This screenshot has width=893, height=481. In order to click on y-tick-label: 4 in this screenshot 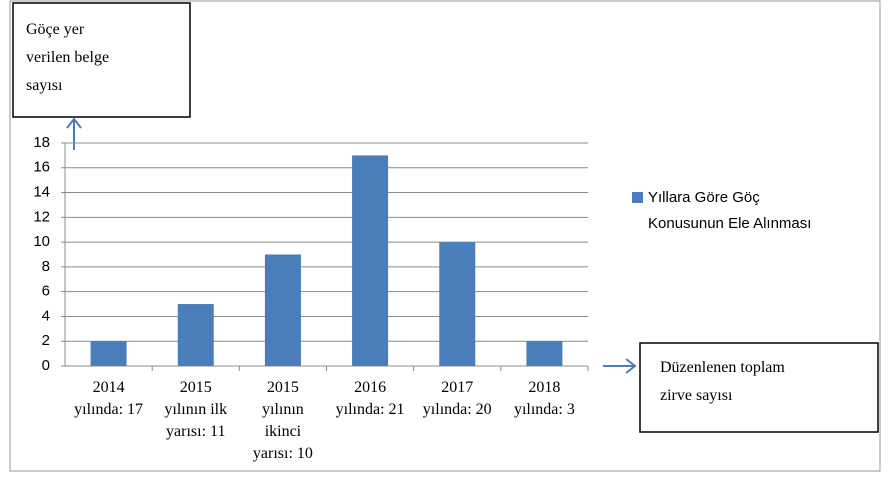, I will do `click(46, 315)`.